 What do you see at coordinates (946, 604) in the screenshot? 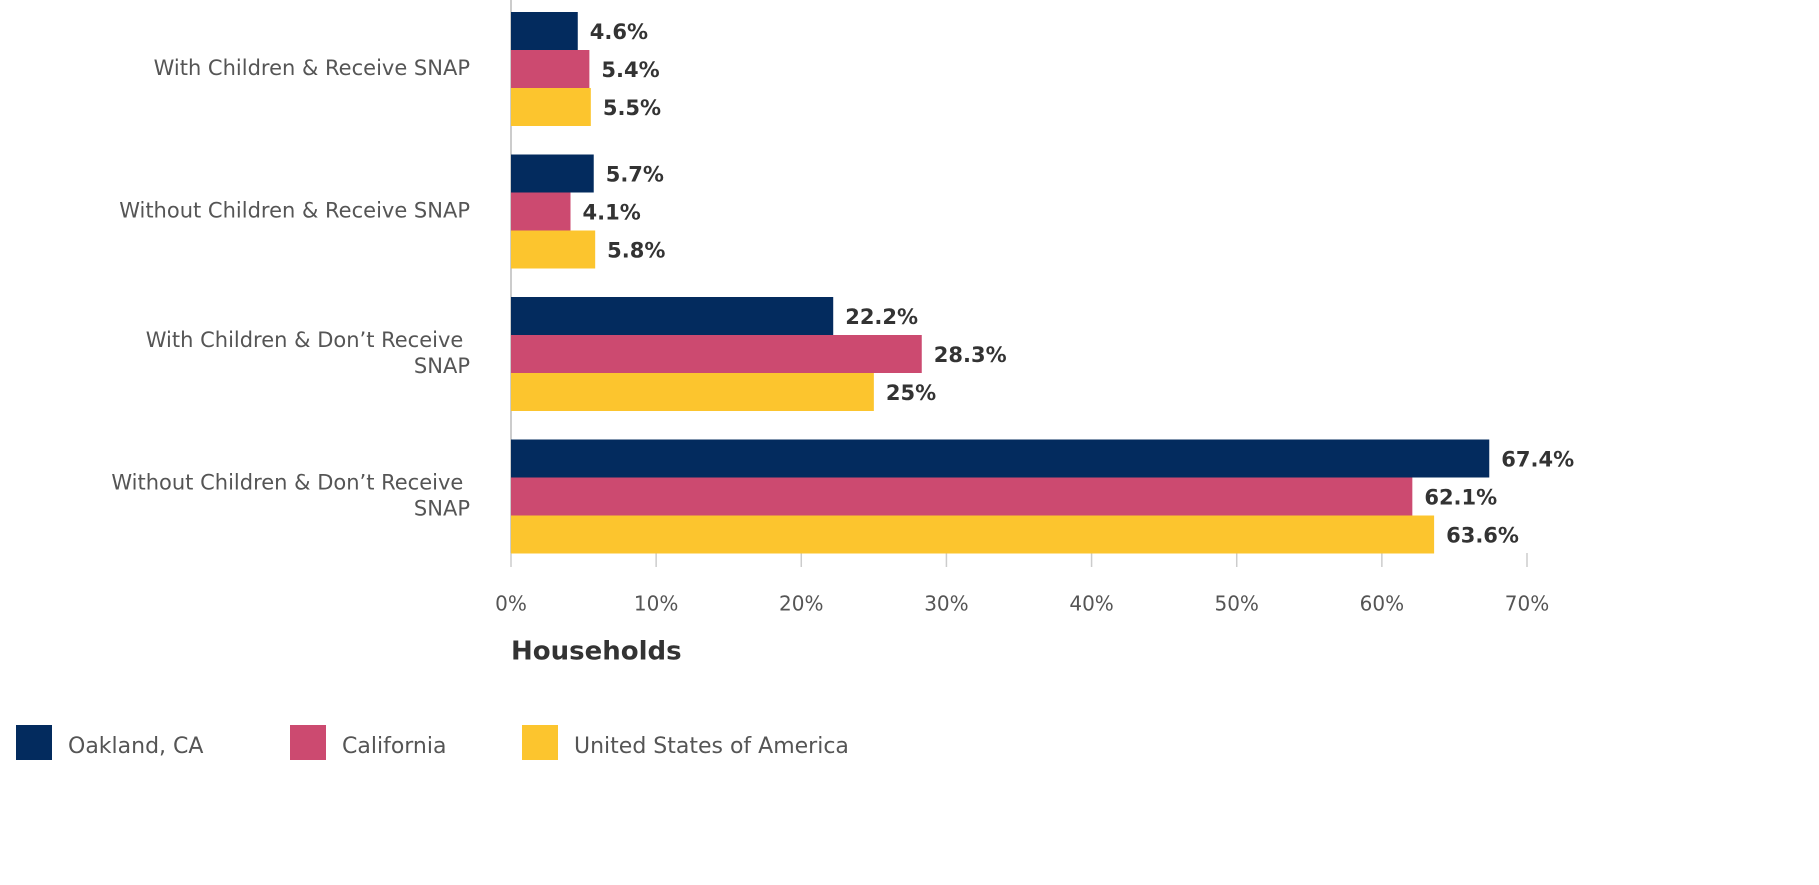
I see `x-tick-label: 30%` at bounding box center [946, 604].